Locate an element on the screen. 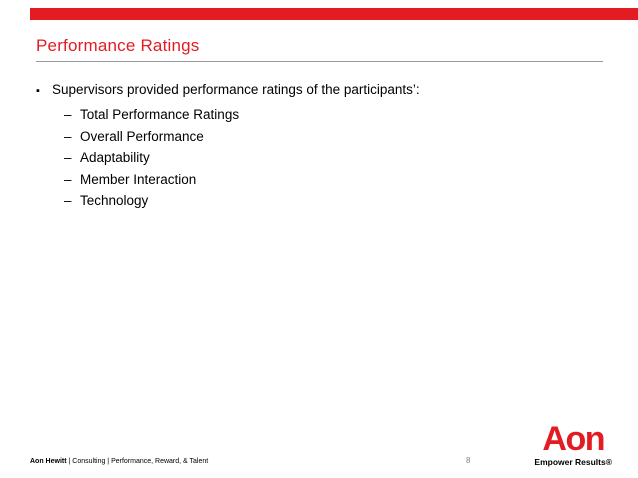 The image size is (638, 478). page-number: 8 is located at coordinates (468, 460).